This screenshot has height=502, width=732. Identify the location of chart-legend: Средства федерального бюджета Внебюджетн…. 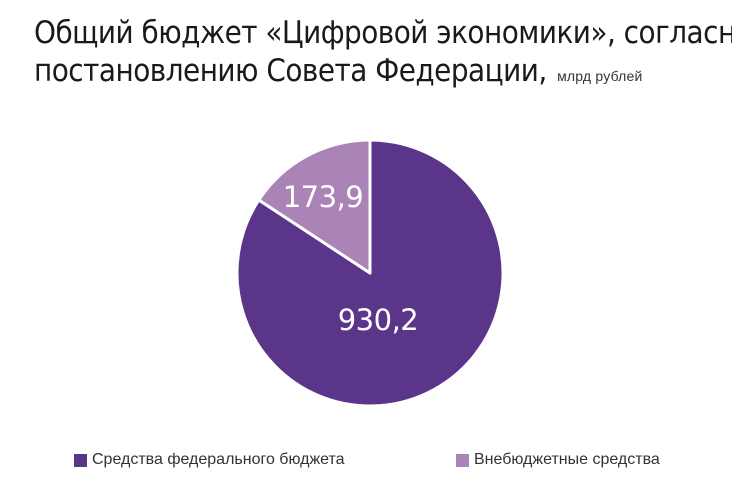
(394, 462).